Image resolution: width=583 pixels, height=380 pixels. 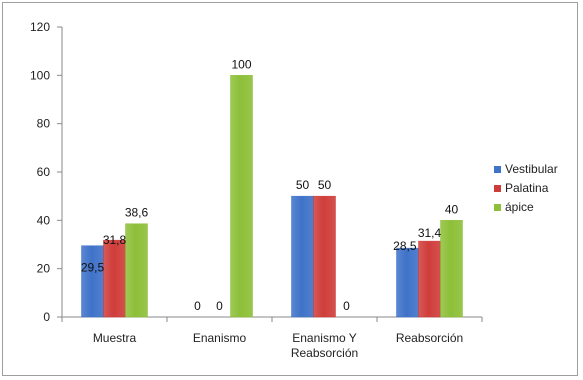 What do you see at coordinates (452, 209) in the screenshot?
I see `data-label: 40` at bounding box center [452, 209].